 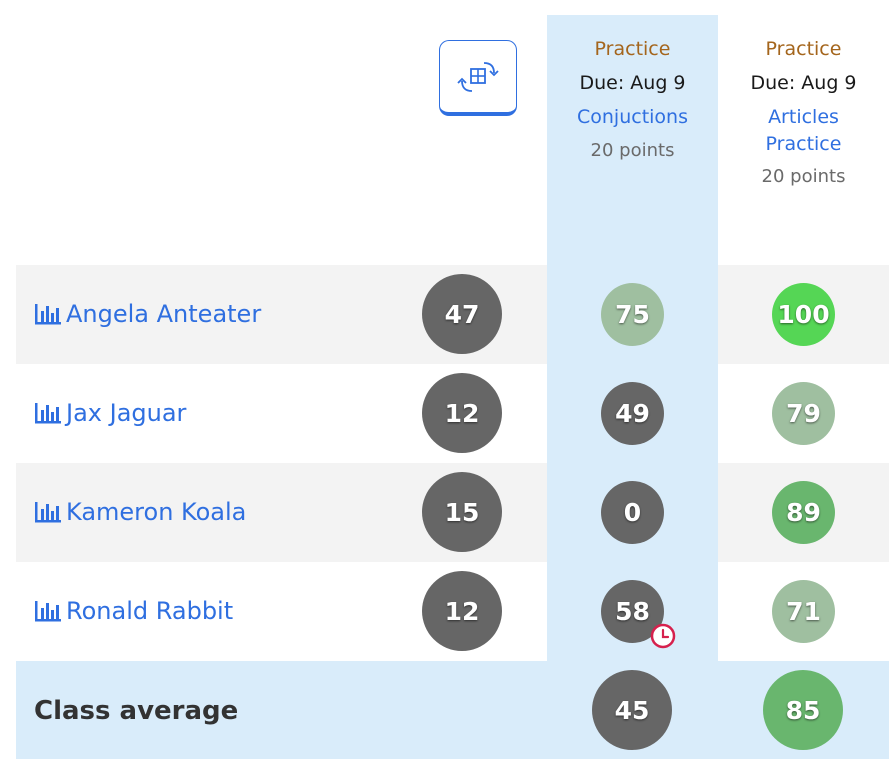 I want to click on assignment-score: 89, so click(x=803, y=512).